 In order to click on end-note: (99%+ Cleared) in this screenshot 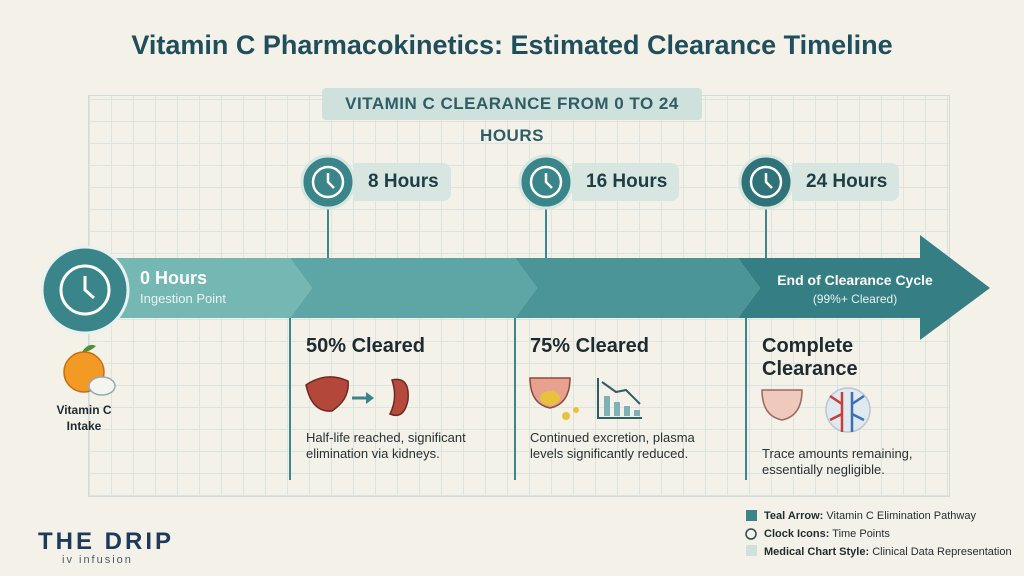, I will do `click(855, 299)`.